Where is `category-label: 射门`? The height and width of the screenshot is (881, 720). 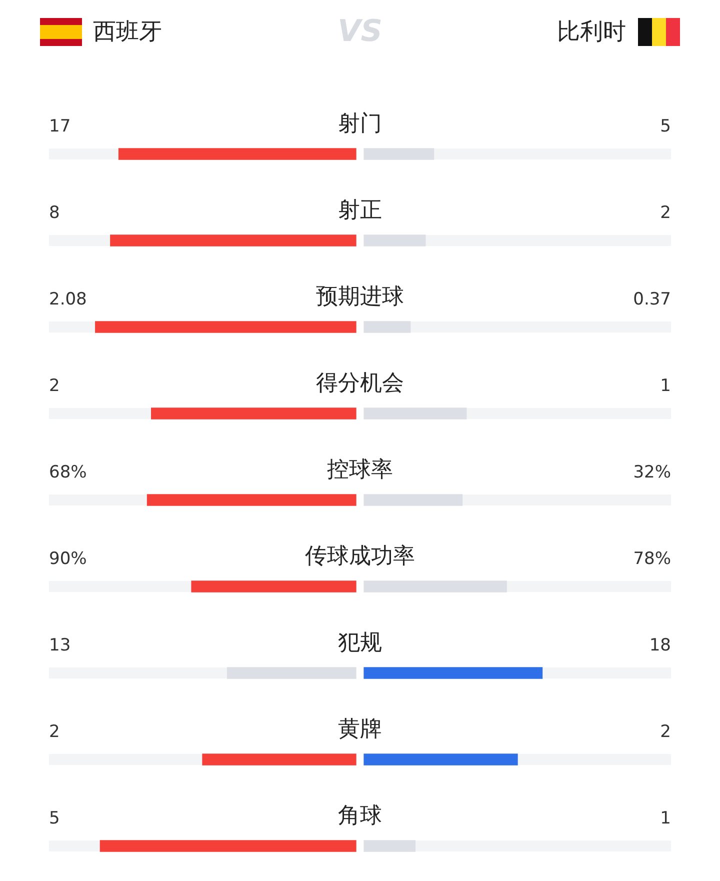
category-label: 射门 is located at coordinates (360, 124).